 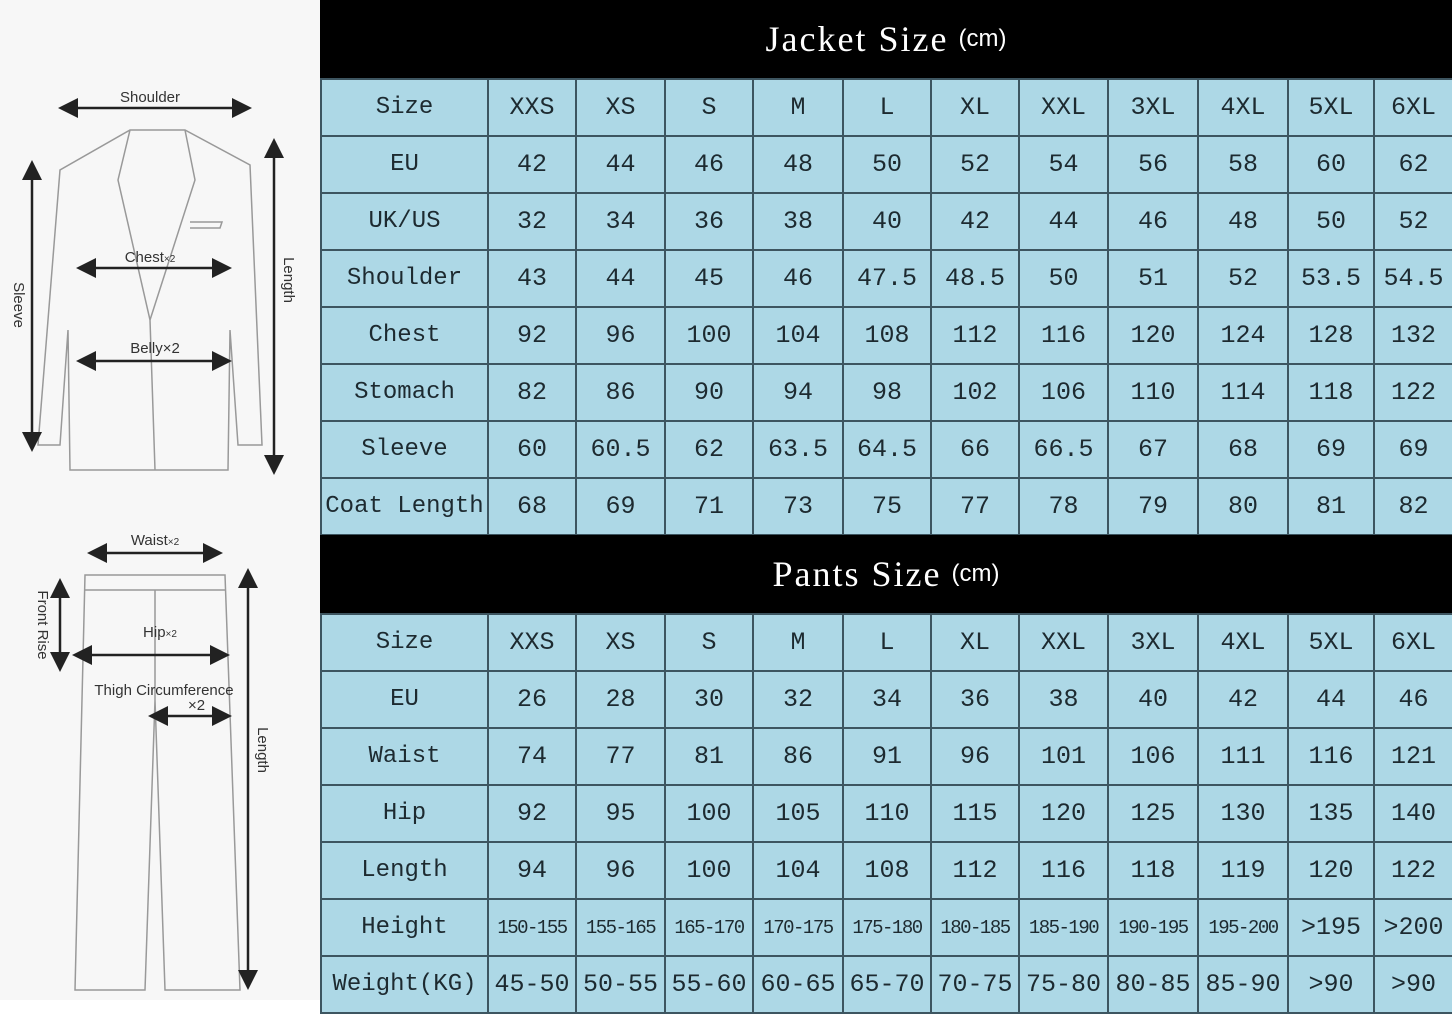 I want to click on table-cell: 195-200, so click(x=1243, y=927).